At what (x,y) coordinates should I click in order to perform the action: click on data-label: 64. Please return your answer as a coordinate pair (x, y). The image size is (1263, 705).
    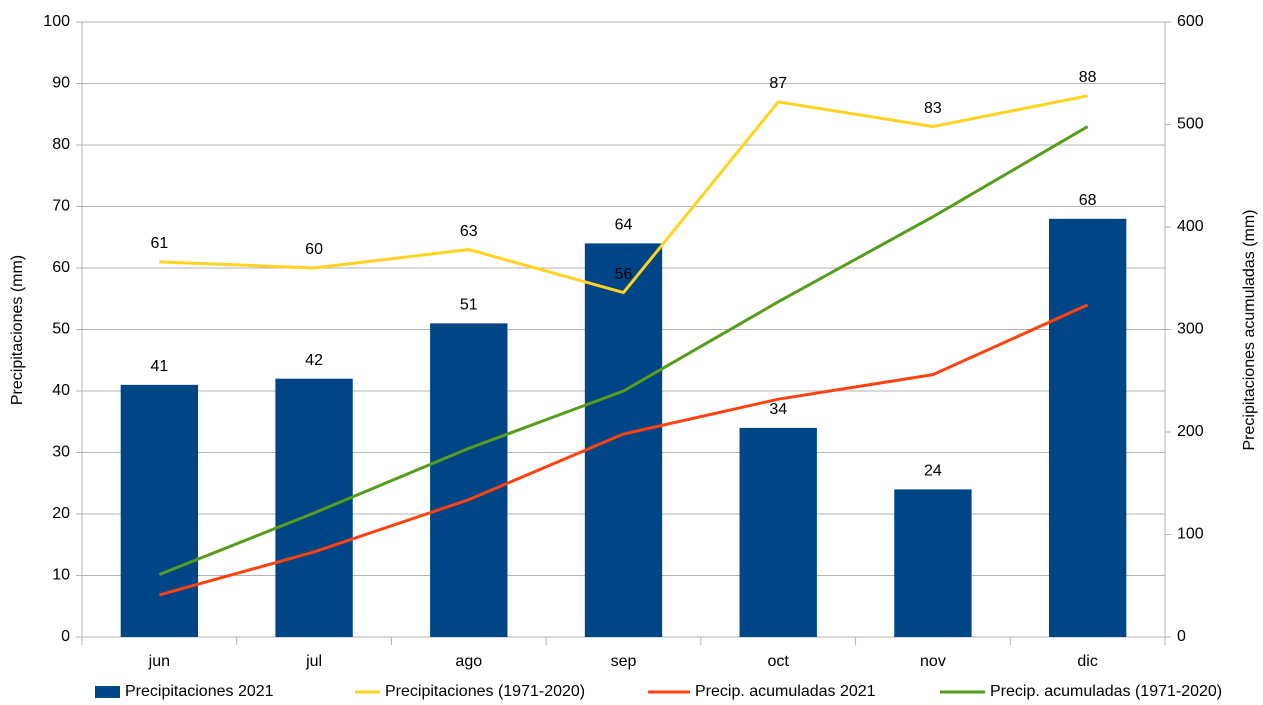
    Looking at the image, I should click on (624, 225).